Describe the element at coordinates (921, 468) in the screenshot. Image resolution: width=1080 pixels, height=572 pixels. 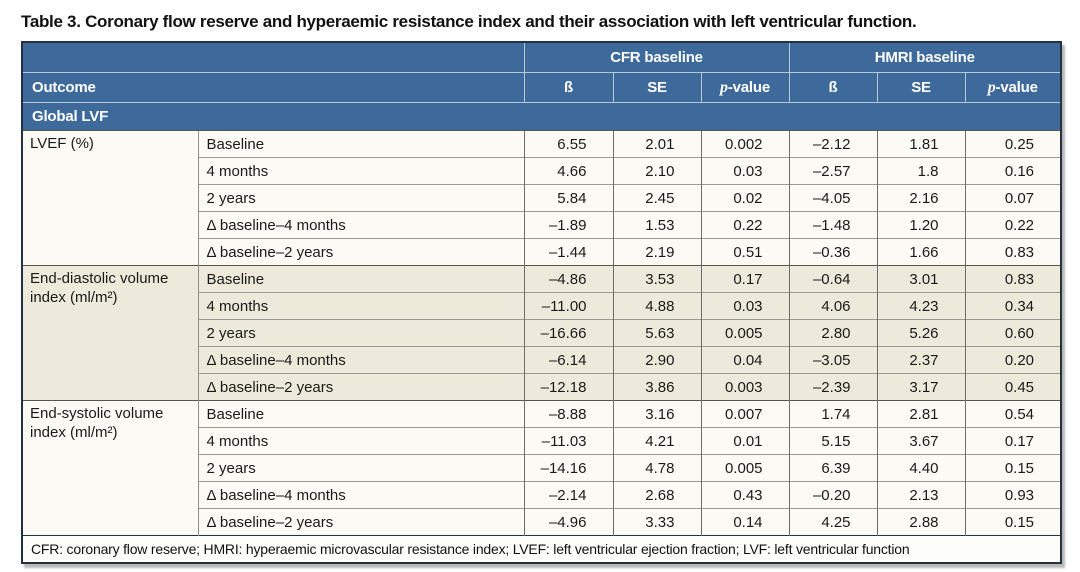
I see `value-cell: 4.40` at that location.